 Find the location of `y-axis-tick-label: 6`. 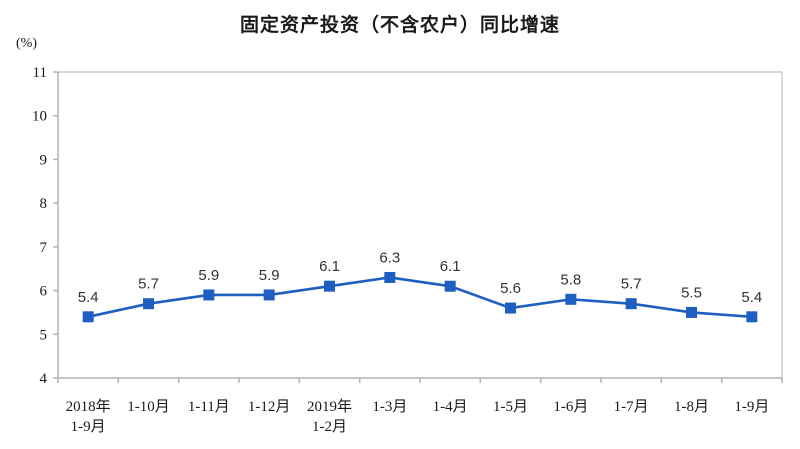

y-axis-tick-label: 6 is located at coordinates (44, 292).